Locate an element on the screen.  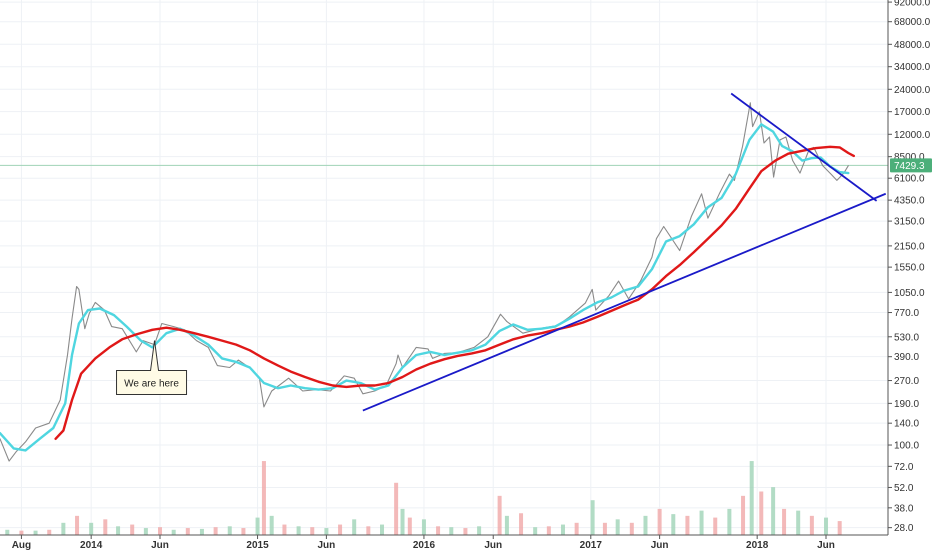
y-tick-label: 92000.0 is located at coordinates (912, 4).